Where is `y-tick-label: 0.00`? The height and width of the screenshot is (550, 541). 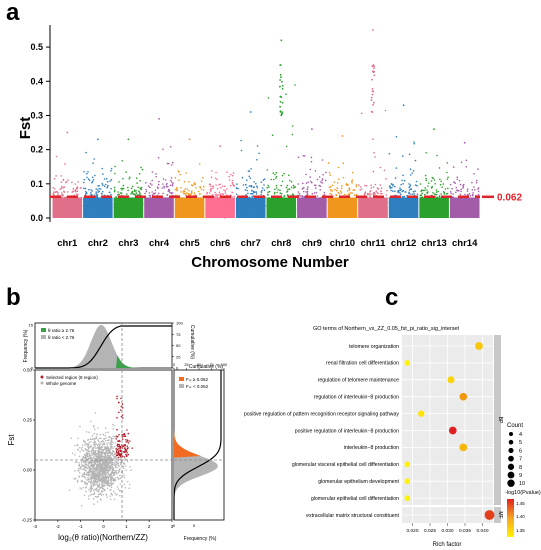
y-tick-label: 0.00 is located at coordinates (27, 470).